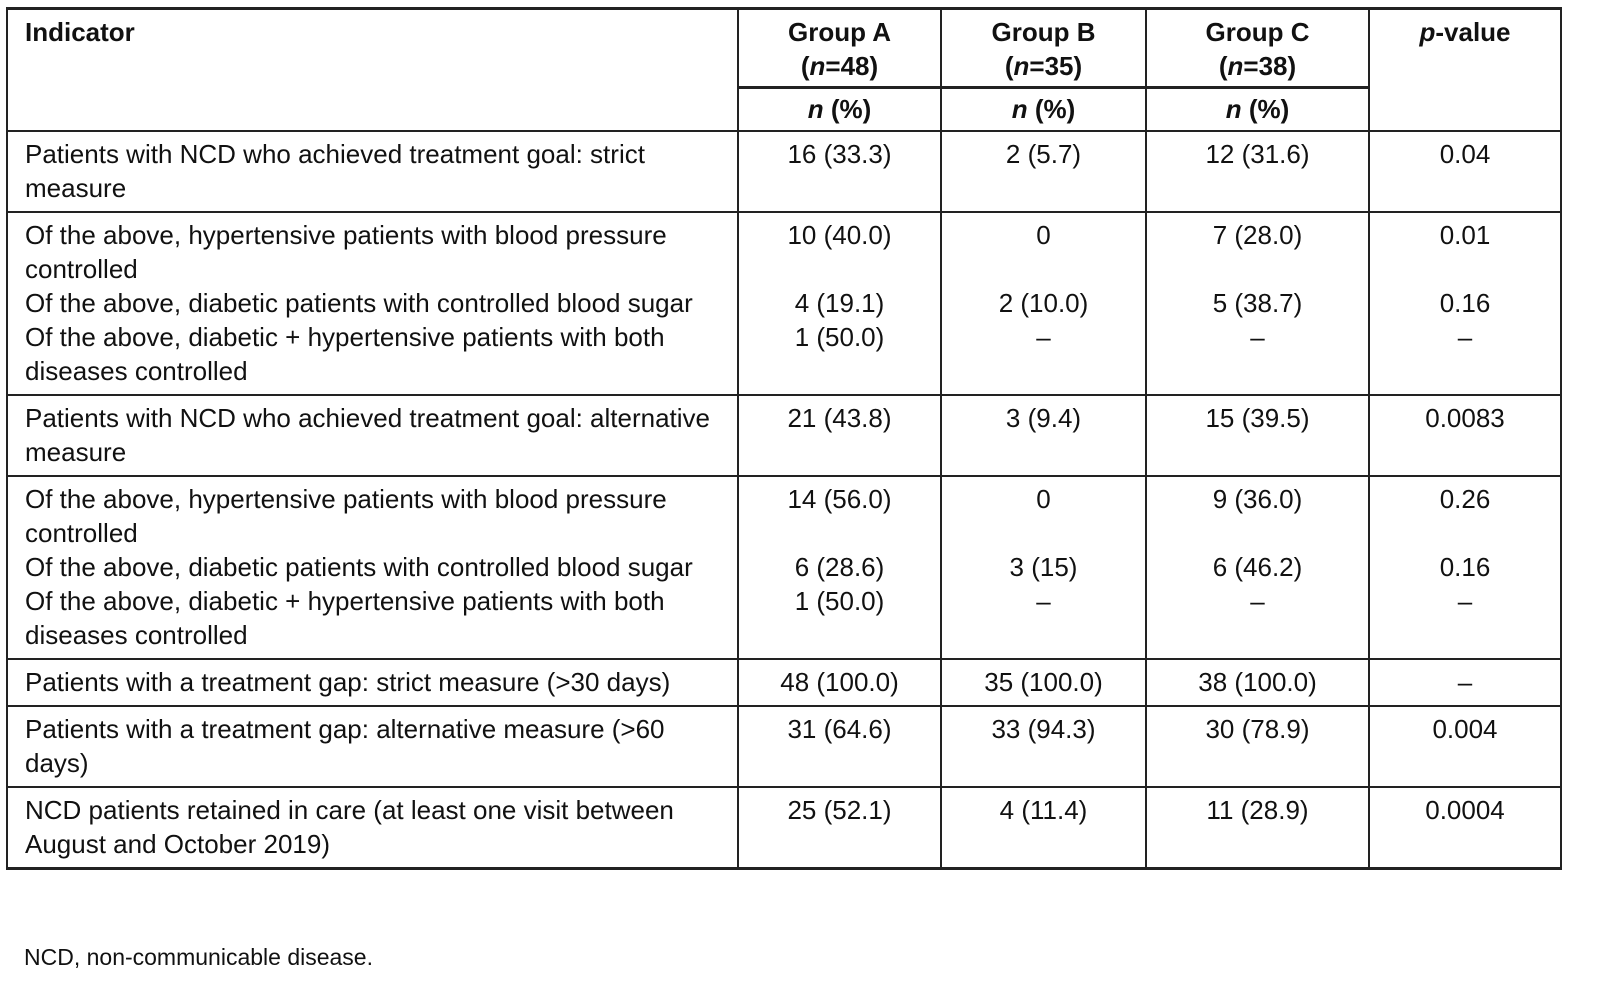 This screenshot has width=1600, height=1001. What do you see at coordinates (1043, 32) in the screenshot?
I see `group-title: Group B` at bounding box center [1043, 32].